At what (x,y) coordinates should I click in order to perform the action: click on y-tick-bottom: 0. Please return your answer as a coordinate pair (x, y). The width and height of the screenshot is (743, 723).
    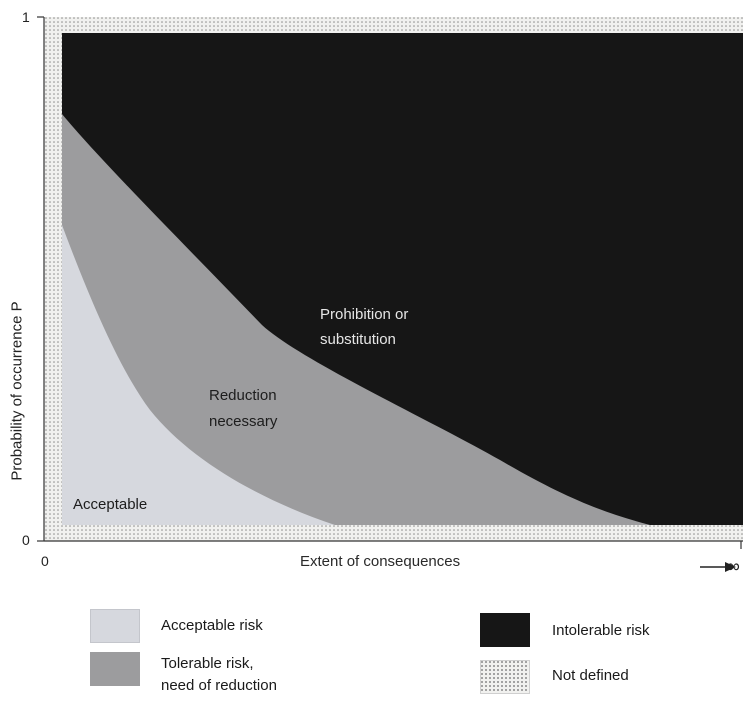
    Looking at the image, I should click on (26, 540).